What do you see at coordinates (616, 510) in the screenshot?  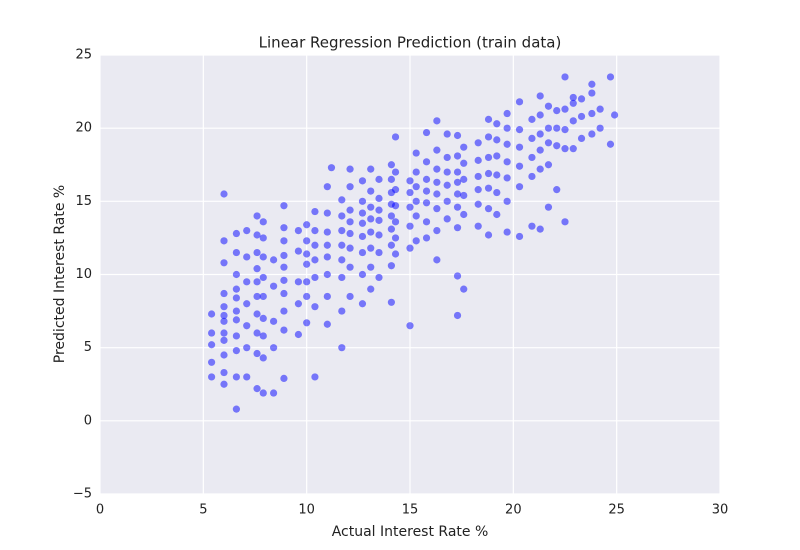 I see `x-tick-label: 25` at bounding box center [616, 510].